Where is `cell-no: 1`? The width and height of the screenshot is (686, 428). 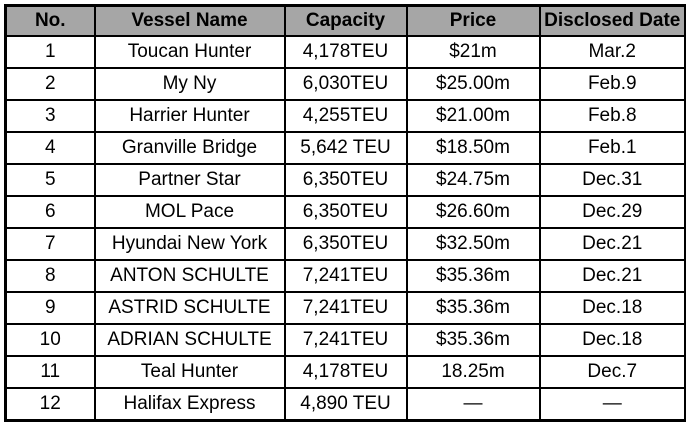
cell-no: 1 is located at coordinates (50, 52).